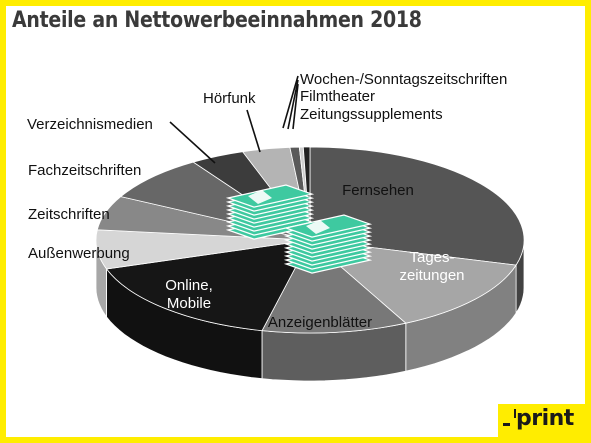  What do you see at coordinates (337, 96) in the screenshot?
I see `slice-label-outside: Filmtheater` at bounding box center [337, 96].